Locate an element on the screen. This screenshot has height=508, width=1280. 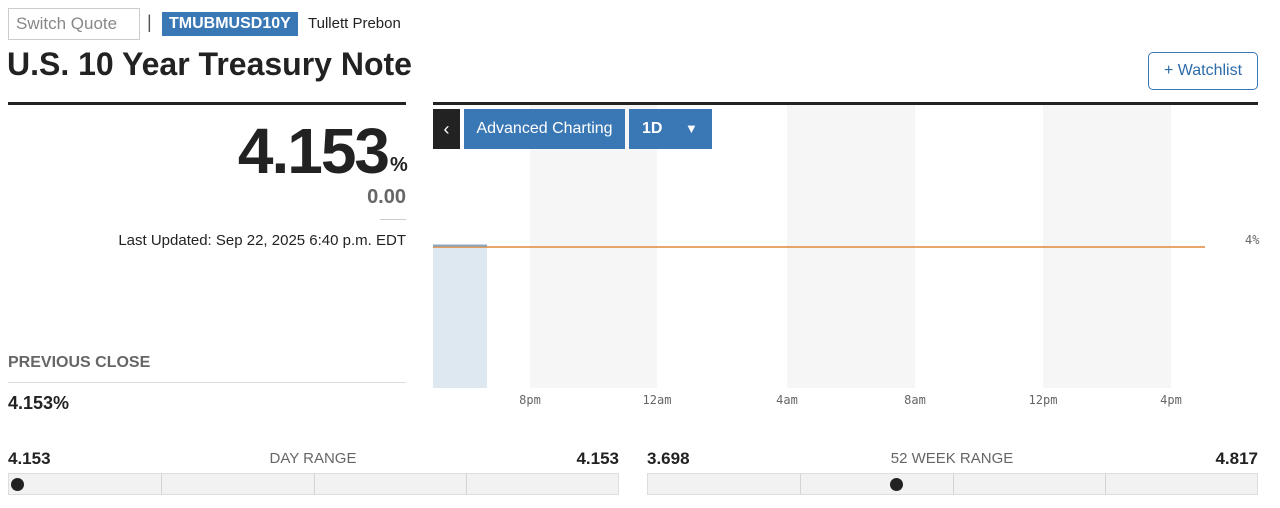
week-range-bar is located at coordinates (952, 484).